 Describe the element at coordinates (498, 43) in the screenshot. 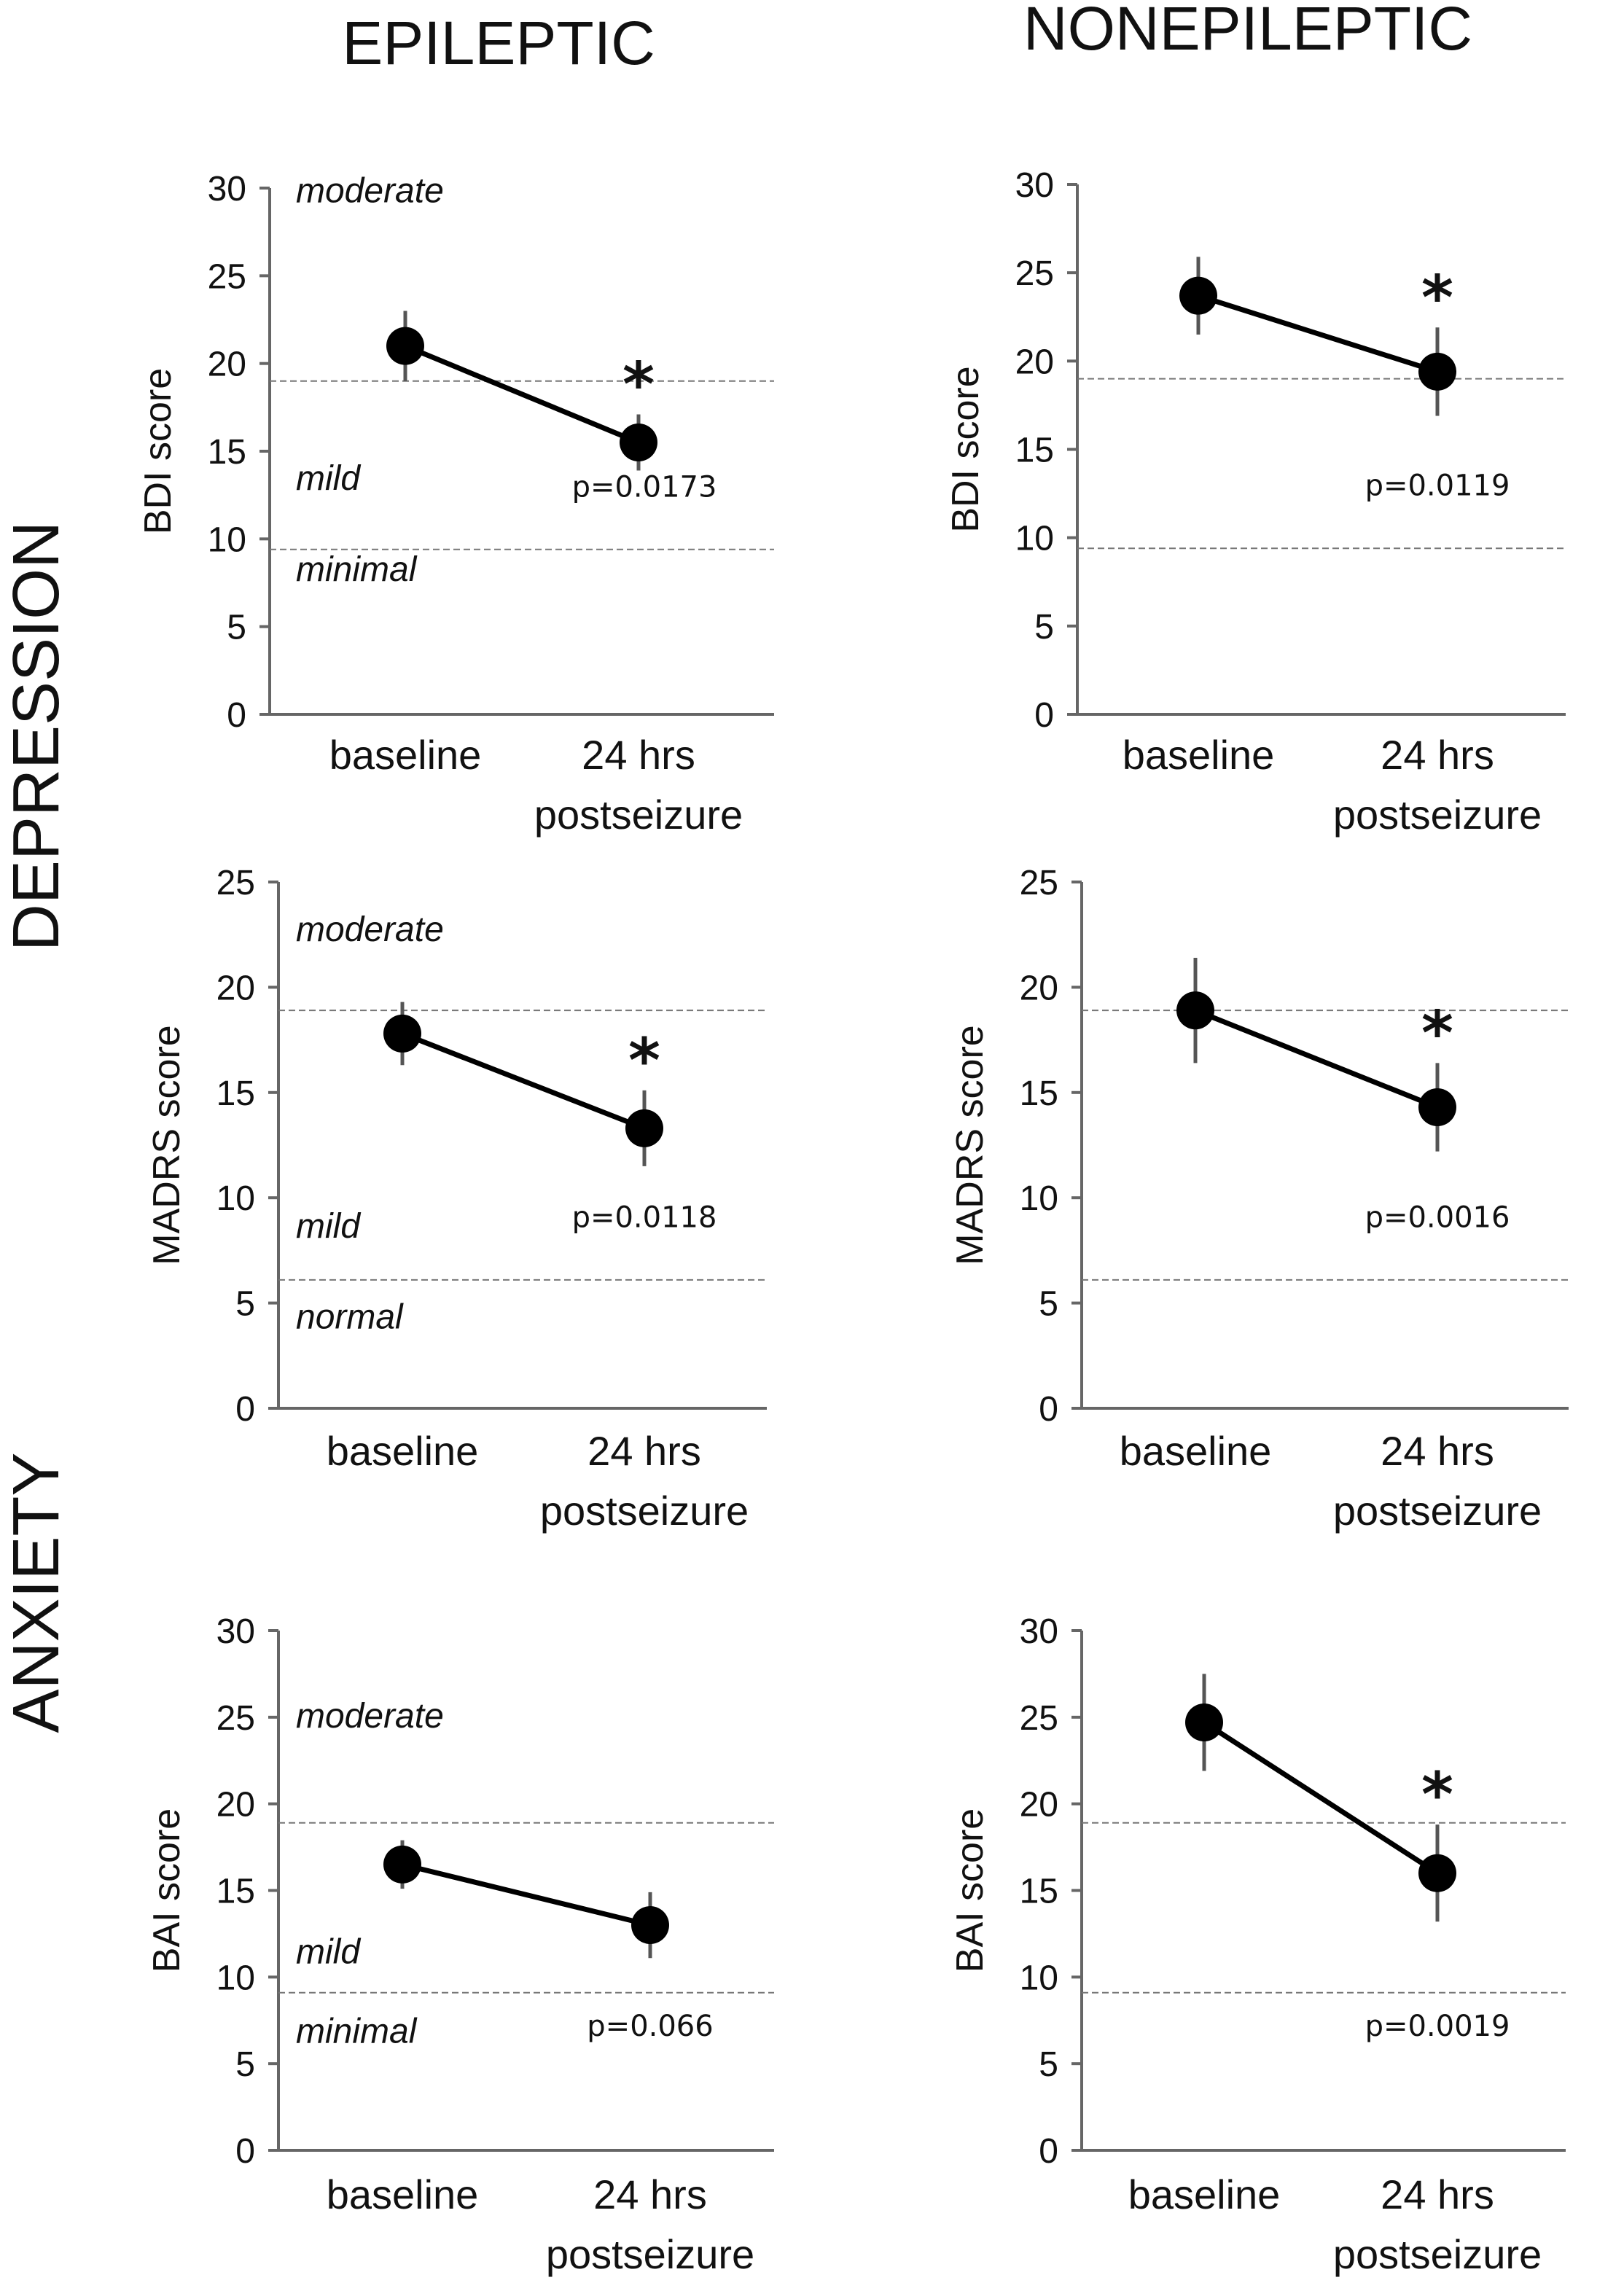

I see `column-title-epileptic: EPILEPTIC` at that location.